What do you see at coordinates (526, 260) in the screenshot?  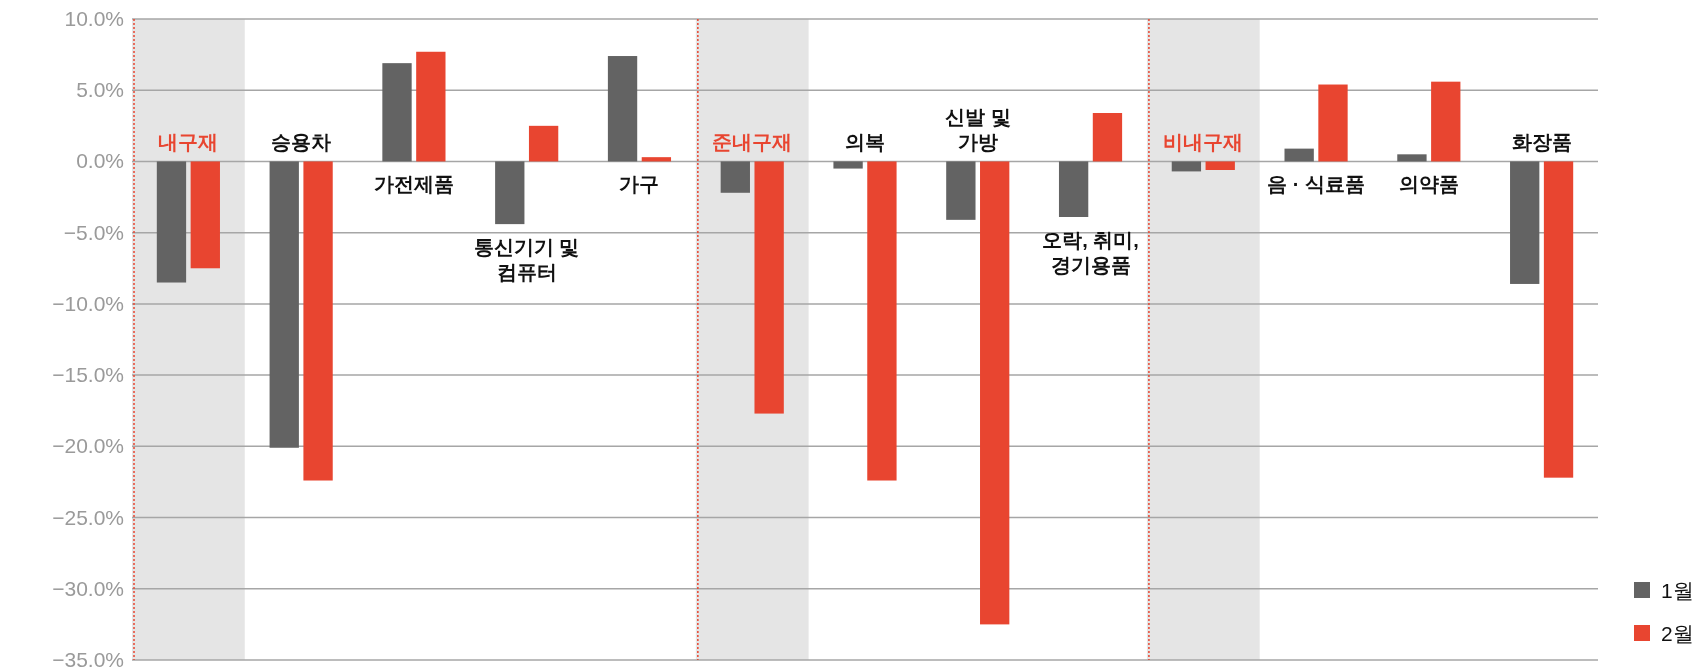 I see `x-tick-label: 통신기기 및 컴퓨터` at bounding box center [526, 260].